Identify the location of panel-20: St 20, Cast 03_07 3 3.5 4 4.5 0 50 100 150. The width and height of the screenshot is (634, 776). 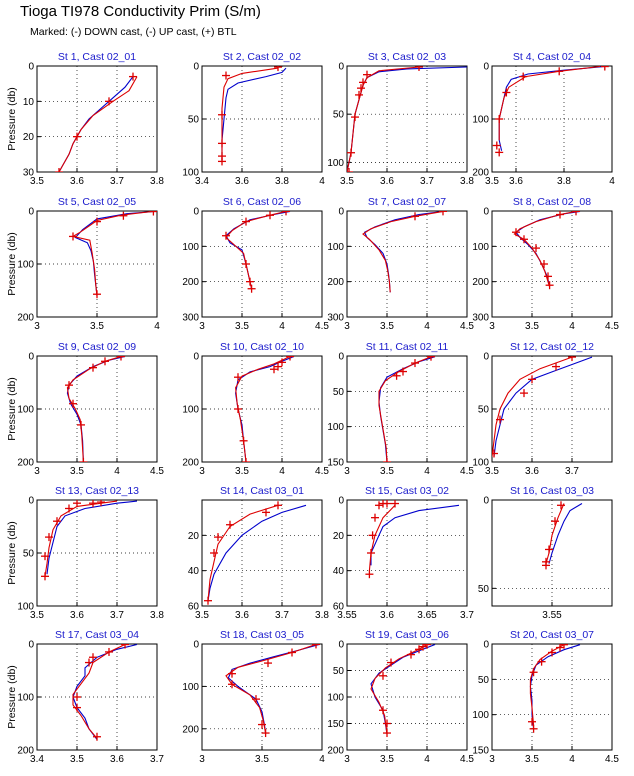
(545, 697).